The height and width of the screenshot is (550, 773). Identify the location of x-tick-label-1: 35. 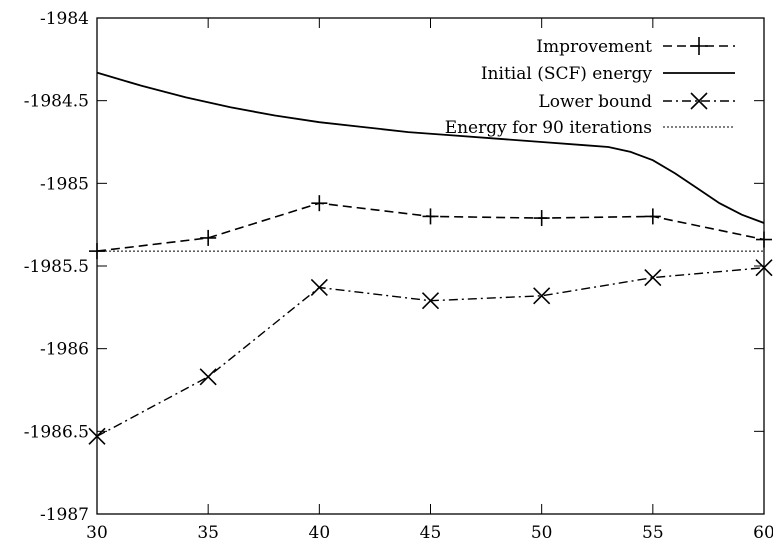
(208, 533).